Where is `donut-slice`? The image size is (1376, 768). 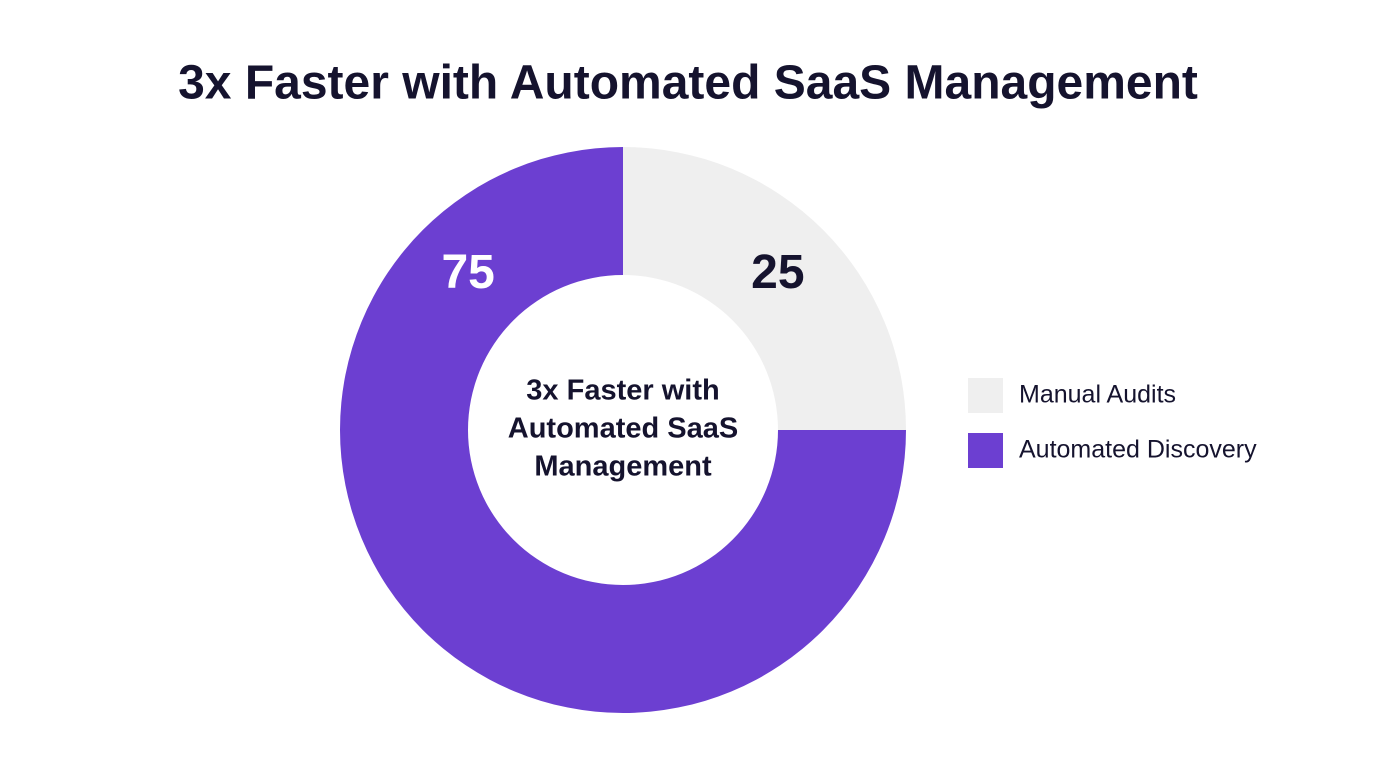
donut-slice is located at coordinates (764, 288).